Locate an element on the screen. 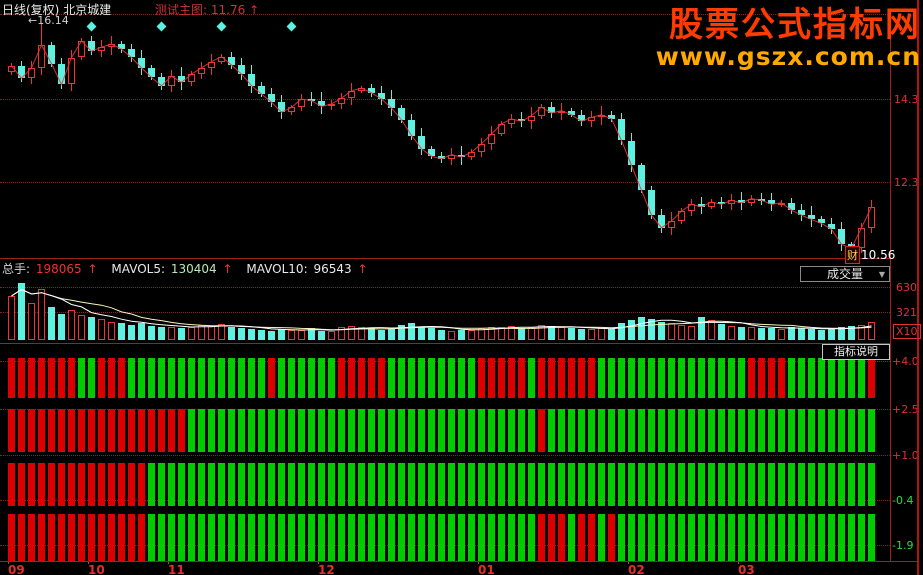 The width and height of the screenshot is (923, 575). mavol5-value: 130404 is located at coordinates (193, 269).